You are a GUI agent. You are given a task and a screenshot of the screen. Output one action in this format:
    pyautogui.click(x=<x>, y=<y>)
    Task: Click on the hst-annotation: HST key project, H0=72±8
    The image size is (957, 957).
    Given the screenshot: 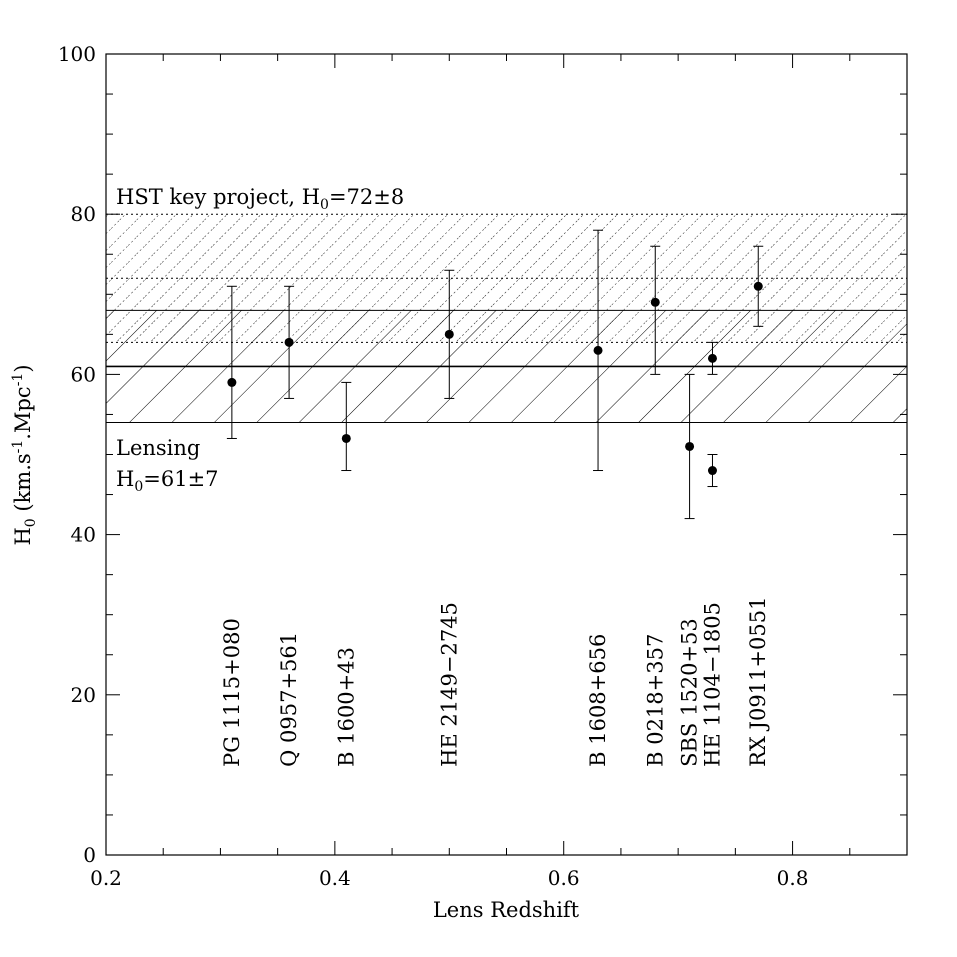 What is the action you would take?
    pyautogui.click(x=260, y=199)
    